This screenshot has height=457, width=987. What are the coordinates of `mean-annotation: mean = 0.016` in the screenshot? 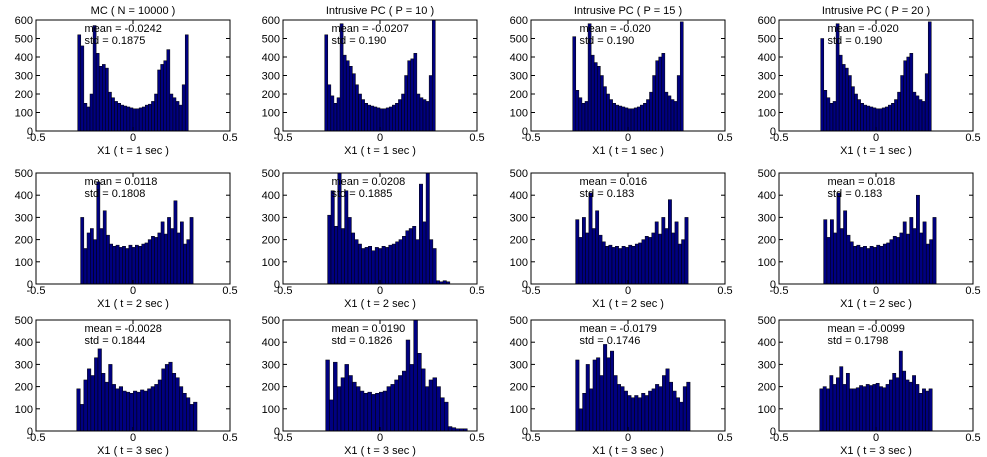 It's located at (614, 182).